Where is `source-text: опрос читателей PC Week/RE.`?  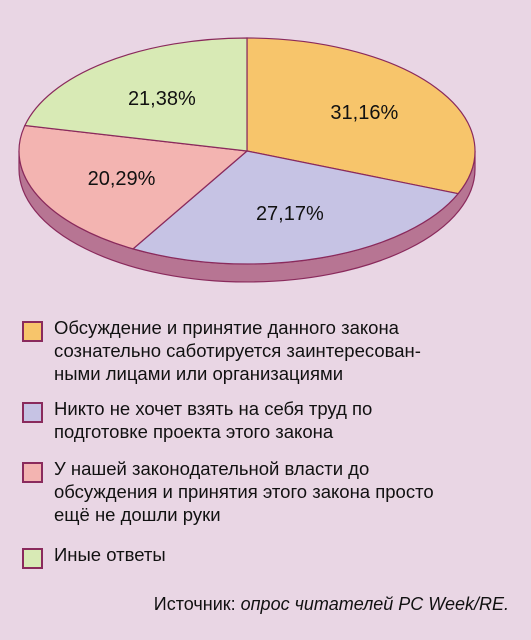
source-text: опрос читателей PC Week/RE. is located at coordinates (374, 604).